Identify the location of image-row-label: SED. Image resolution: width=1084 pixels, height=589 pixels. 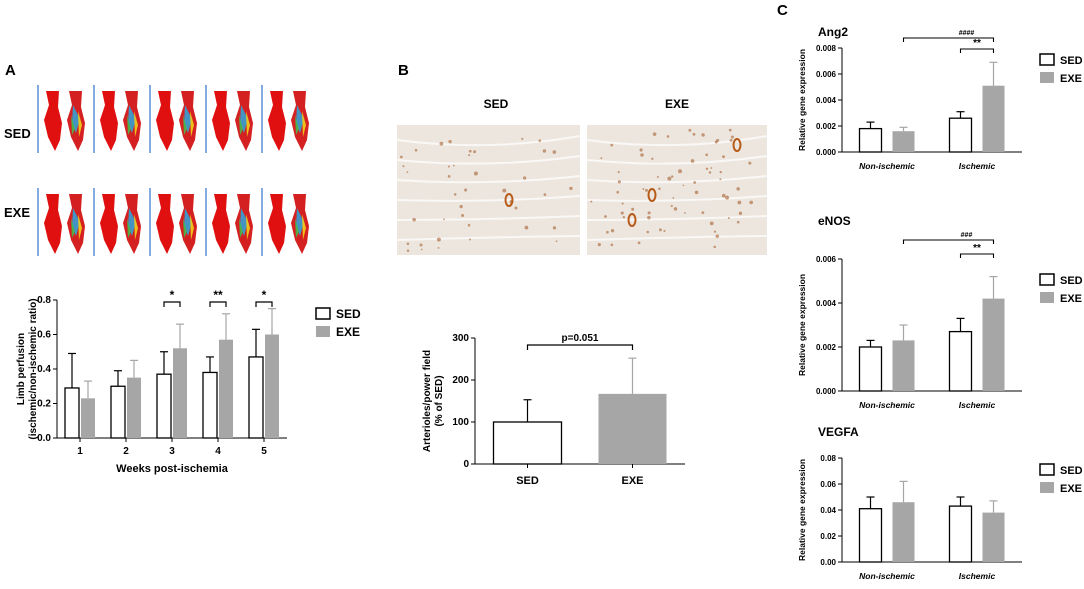
(17, 133).